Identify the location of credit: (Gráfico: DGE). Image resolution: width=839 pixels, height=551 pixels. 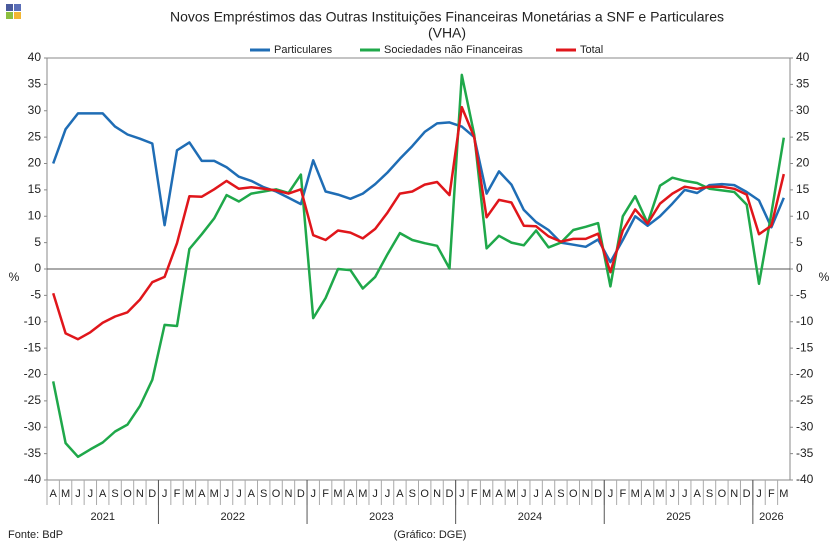
(430, 535).